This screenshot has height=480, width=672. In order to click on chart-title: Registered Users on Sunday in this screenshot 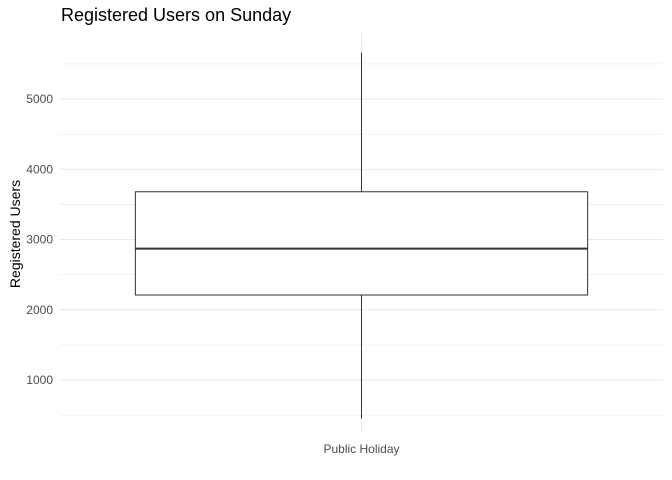, I will do `click(176, 15)`.